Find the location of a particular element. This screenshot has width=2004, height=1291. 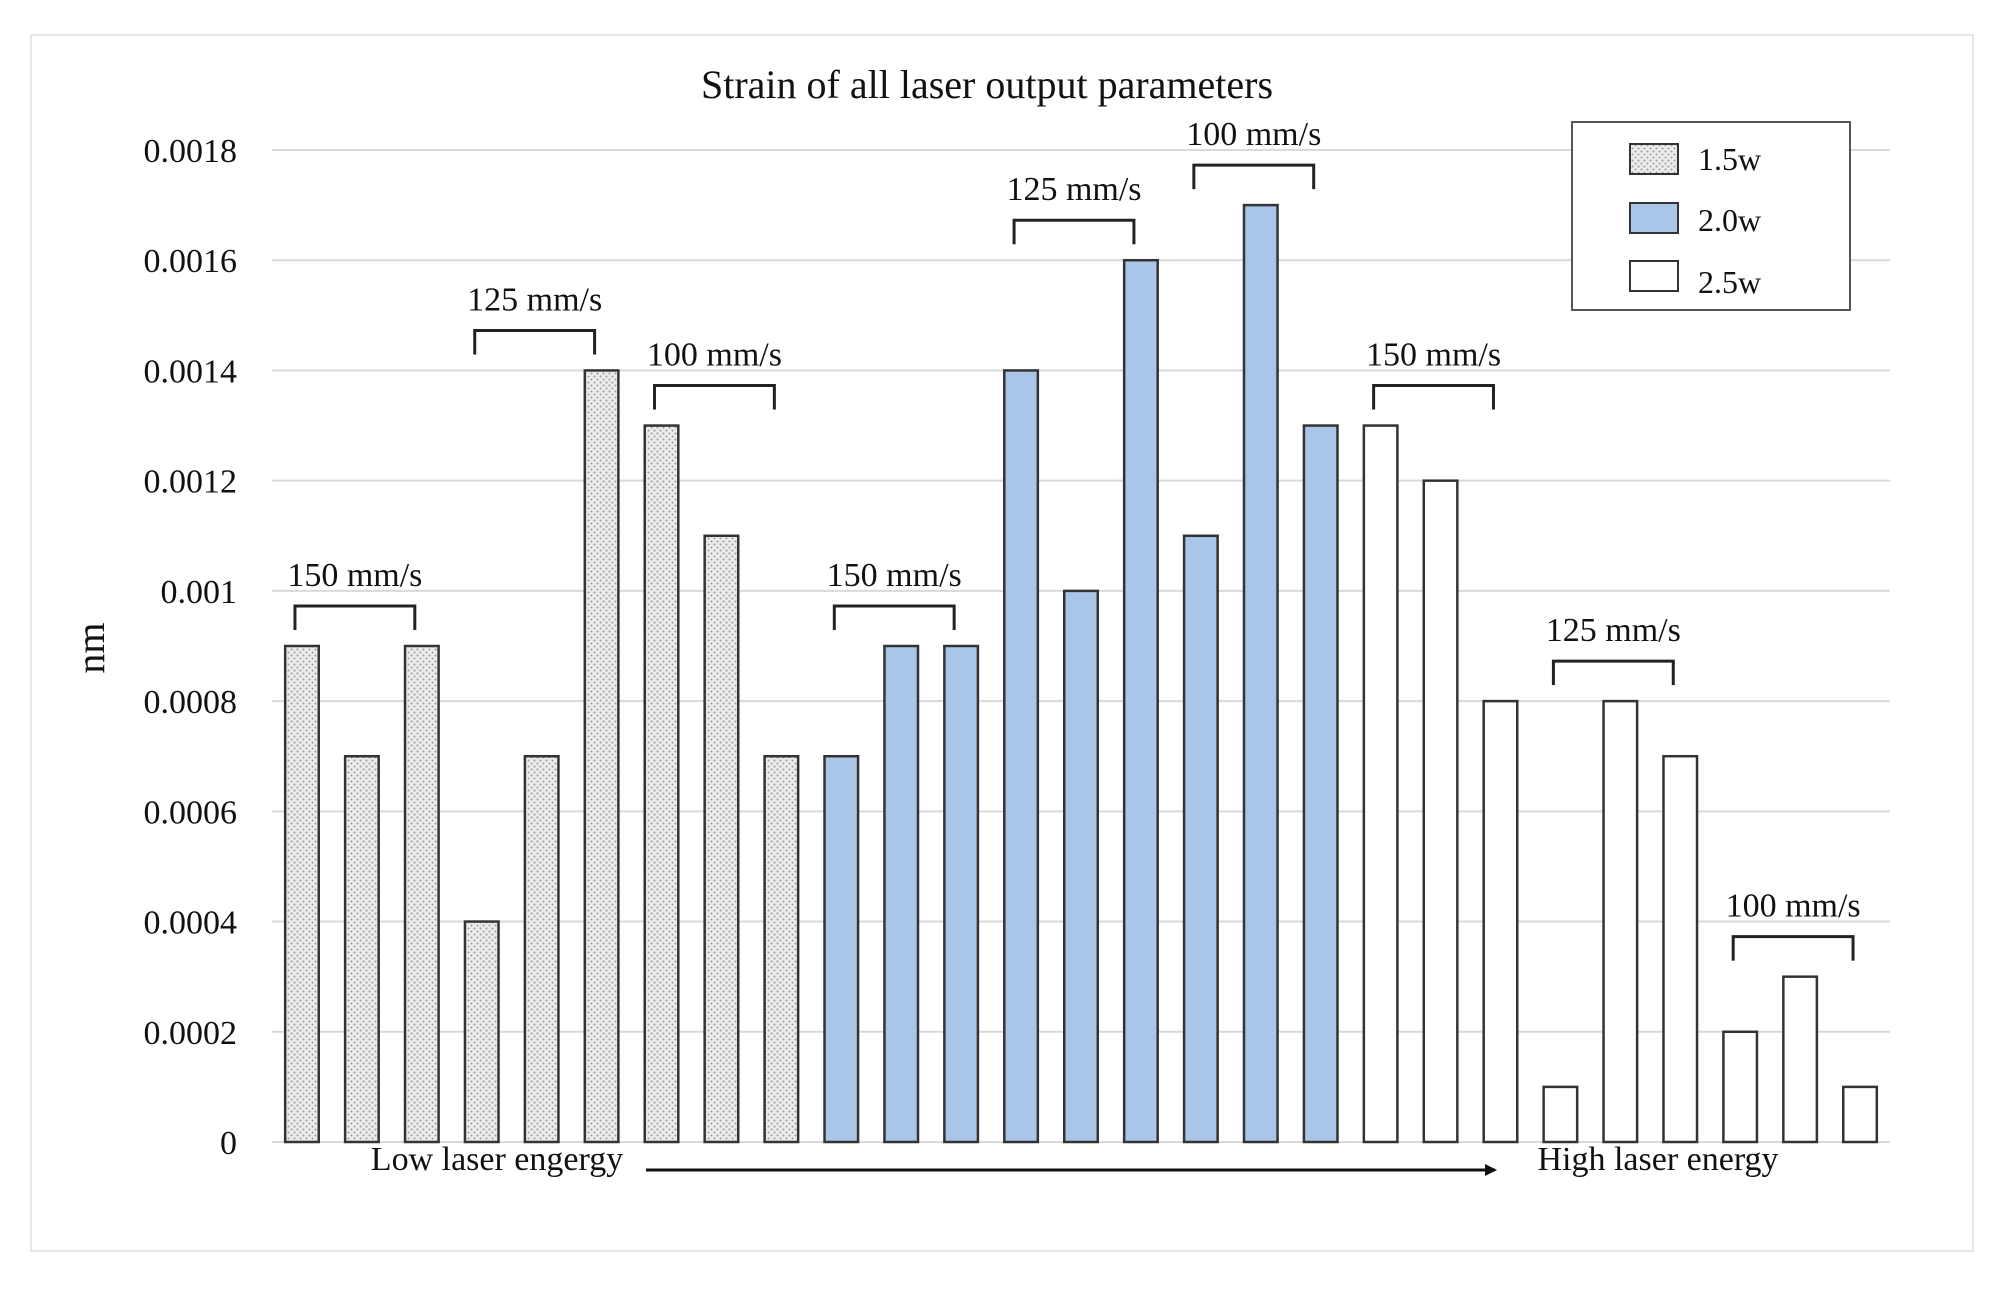

high-energy-label: High laser energy is located at coordinates (1657, 1159).